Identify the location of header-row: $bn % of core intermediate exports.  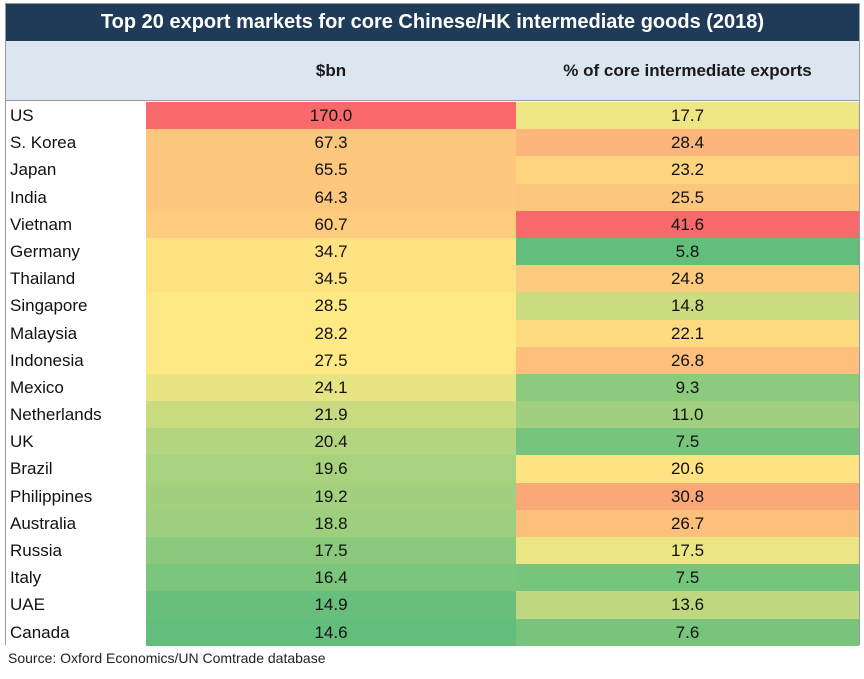
(432, 71).